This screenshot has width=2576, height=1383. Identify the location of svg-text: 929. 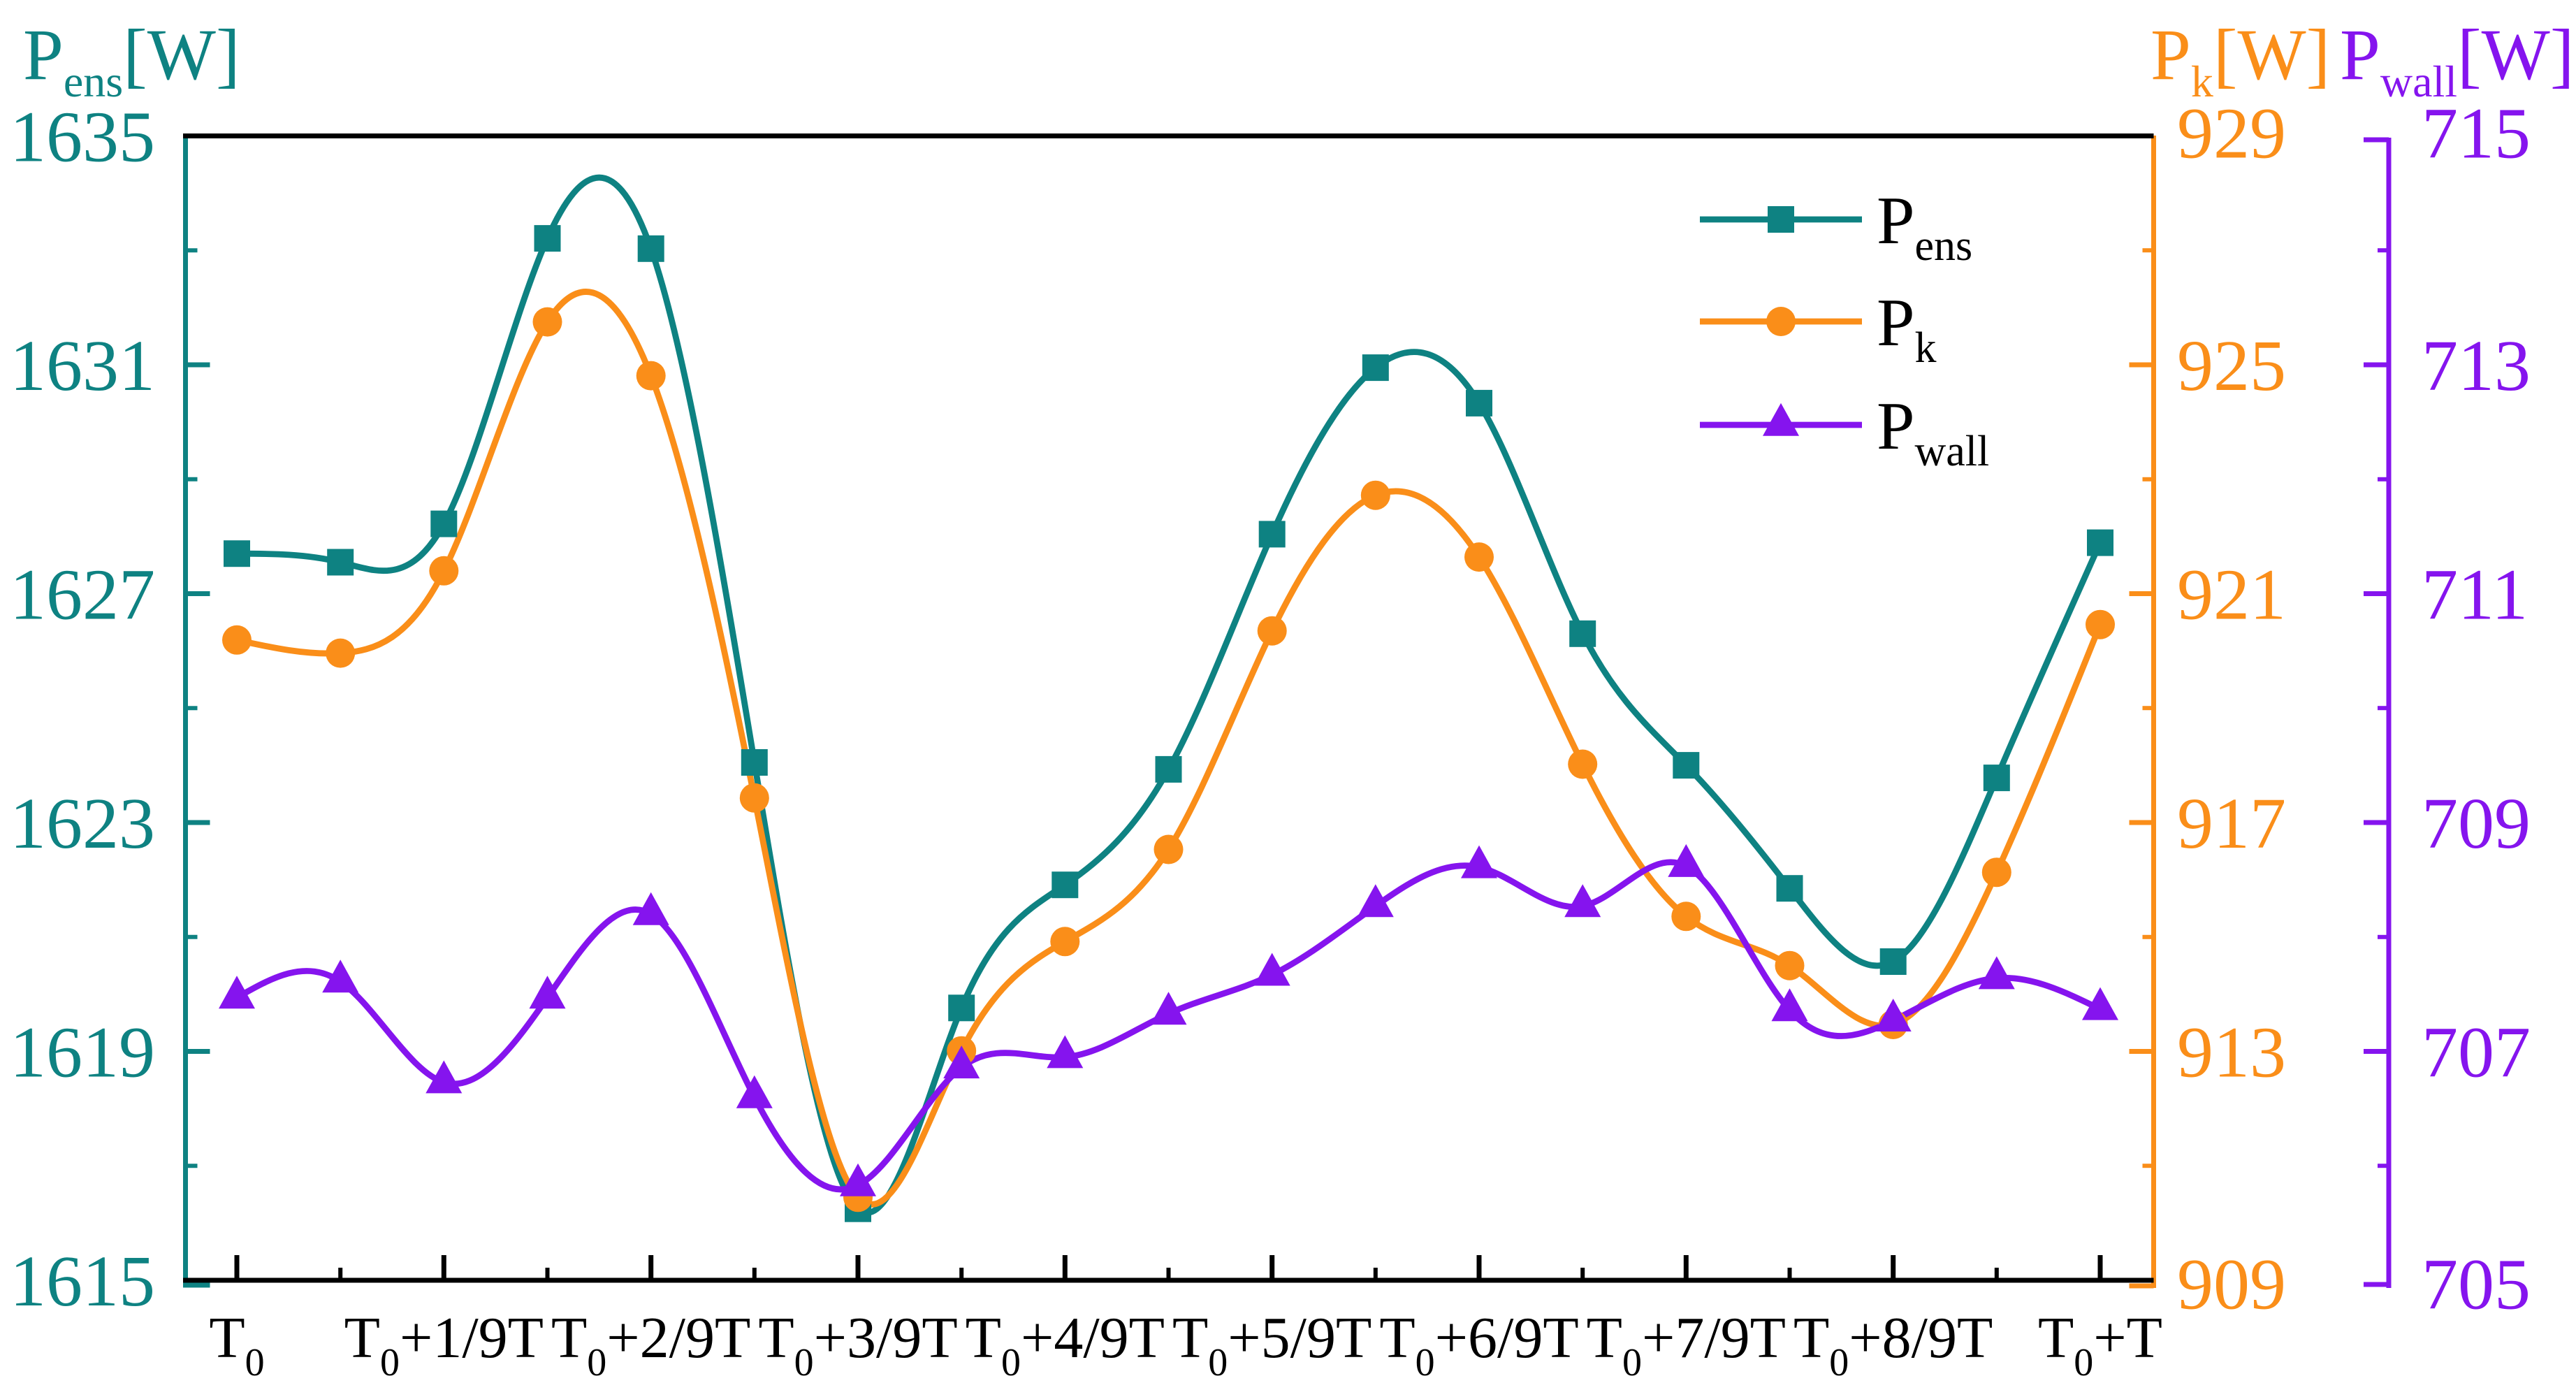
(2231, 134).